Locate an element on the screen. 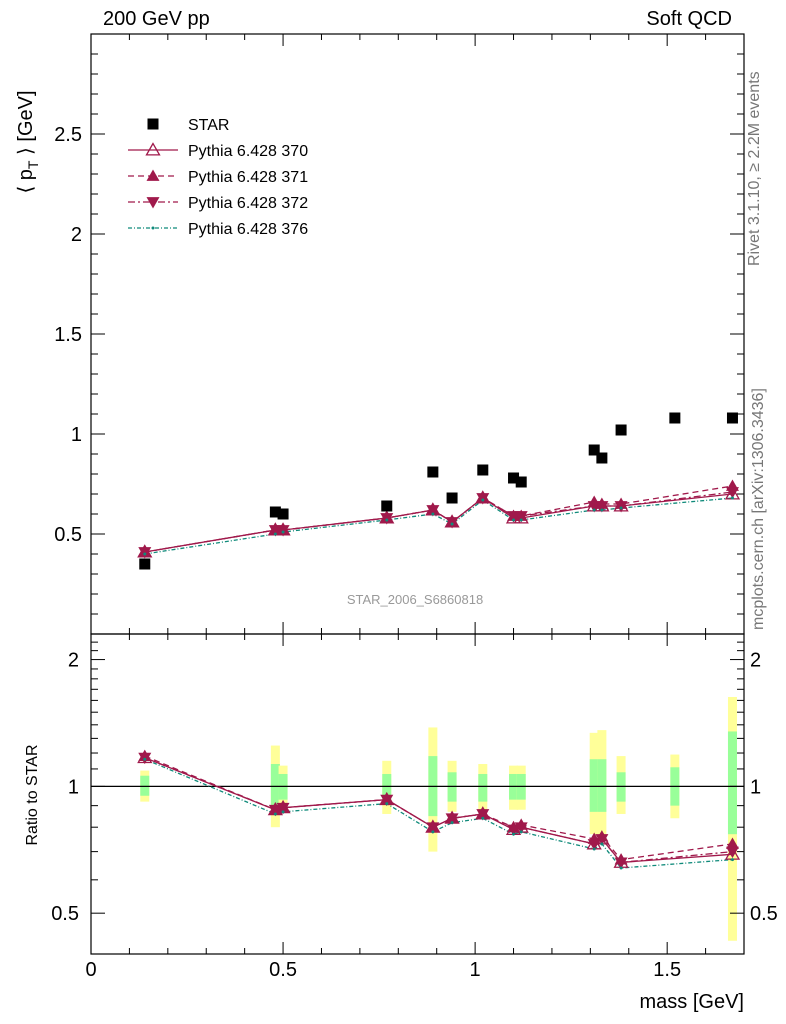  x-axis-title: mass [GeV] is located at coordinates (692, 1002).